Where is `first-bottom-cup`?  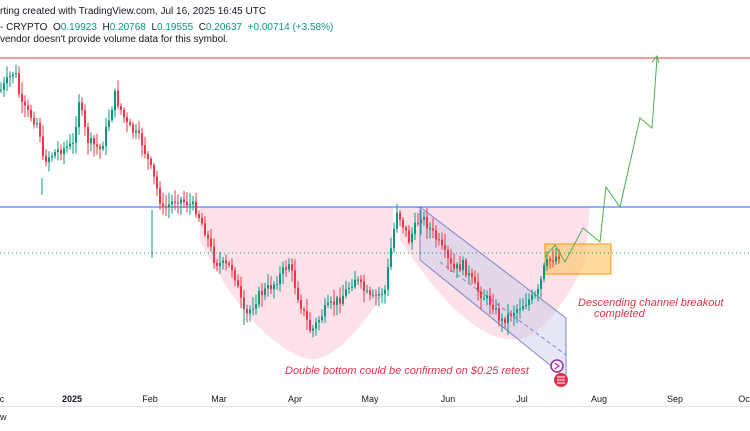
first-bottom-cup is located at coordinates (296, 283).